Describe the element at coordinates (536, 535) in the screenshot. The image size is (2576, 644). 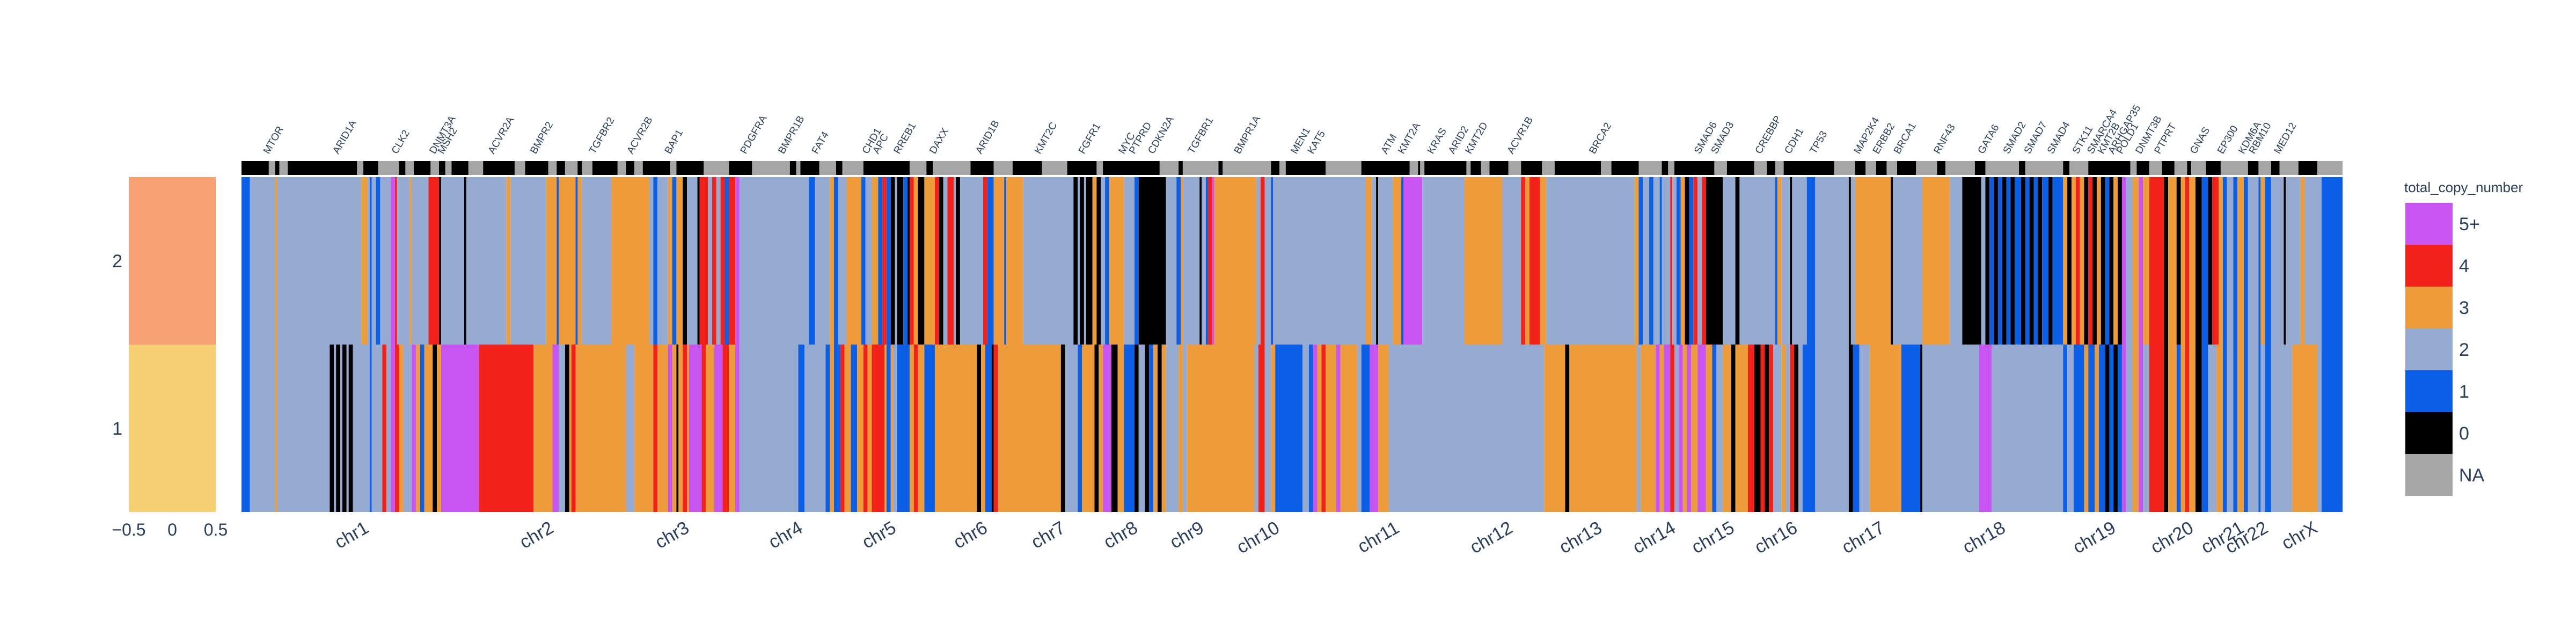
I see `chromosome-label: chr2` at that location.